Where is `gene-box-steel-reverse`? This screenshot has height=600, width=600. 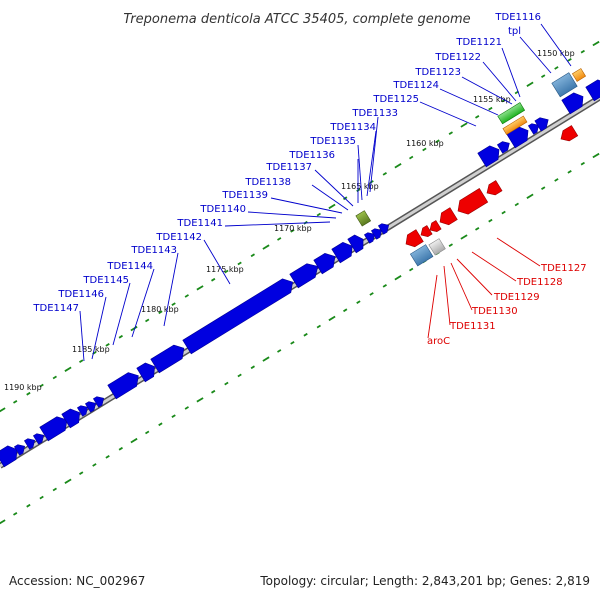 gene-box-steel-reverse is located at coordinates (421, 255).